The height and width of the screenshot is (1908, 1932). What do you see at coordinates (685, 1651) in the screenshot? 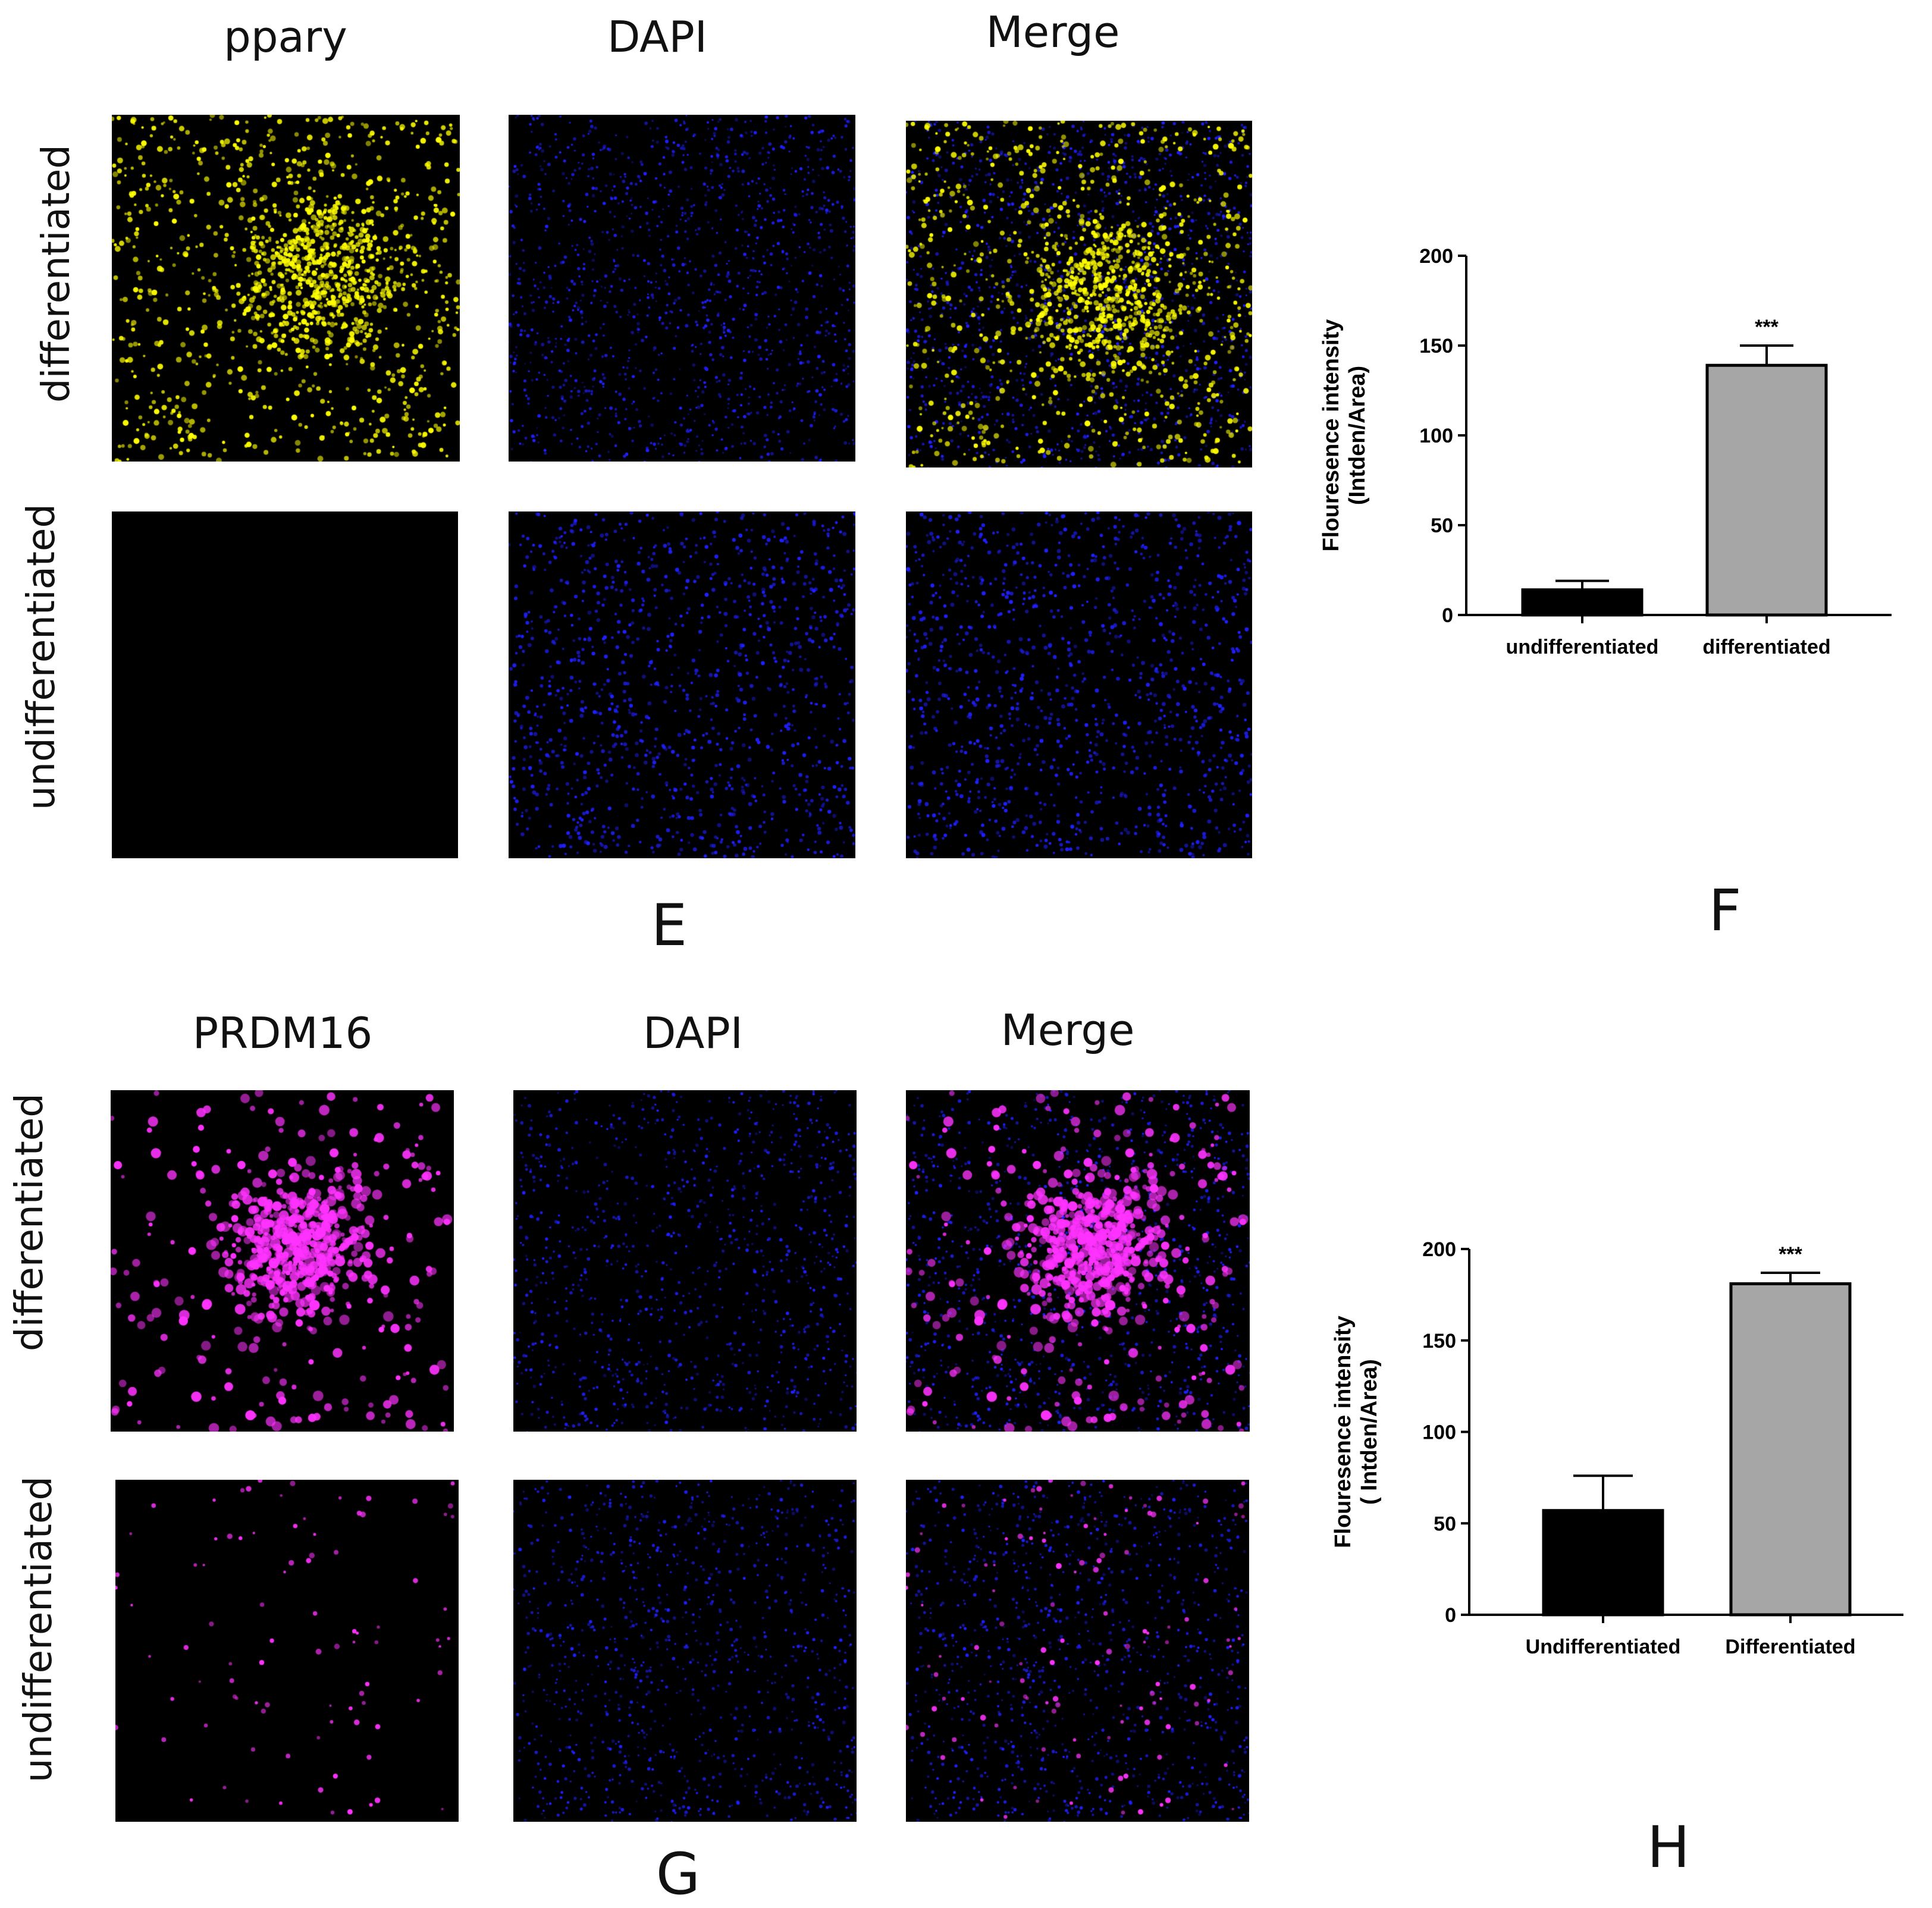
I see `micrograph-dapi-undifferentiated-g` at bounding box center [685, 1651].